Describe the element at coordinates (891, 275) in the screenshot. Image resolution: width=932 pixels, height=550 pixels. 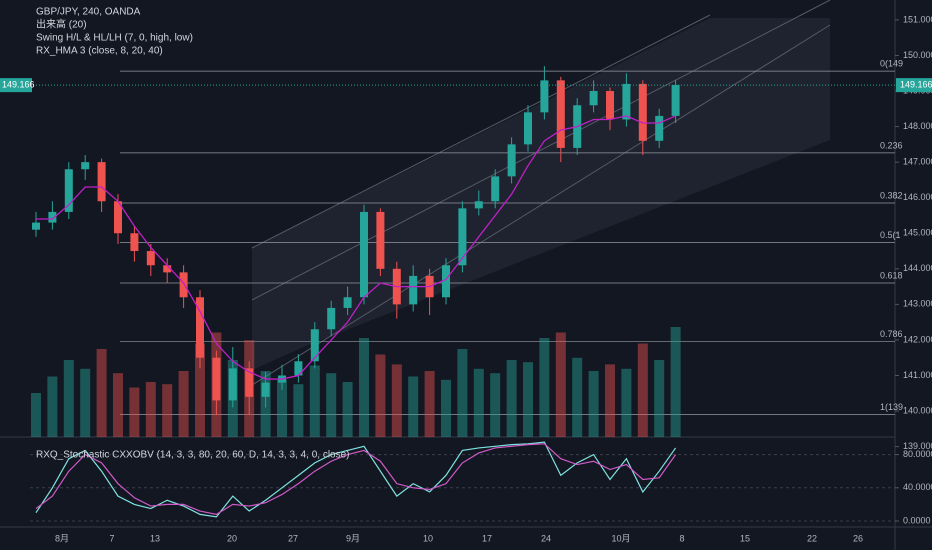
I see `fib-label: 0.618` at that location.